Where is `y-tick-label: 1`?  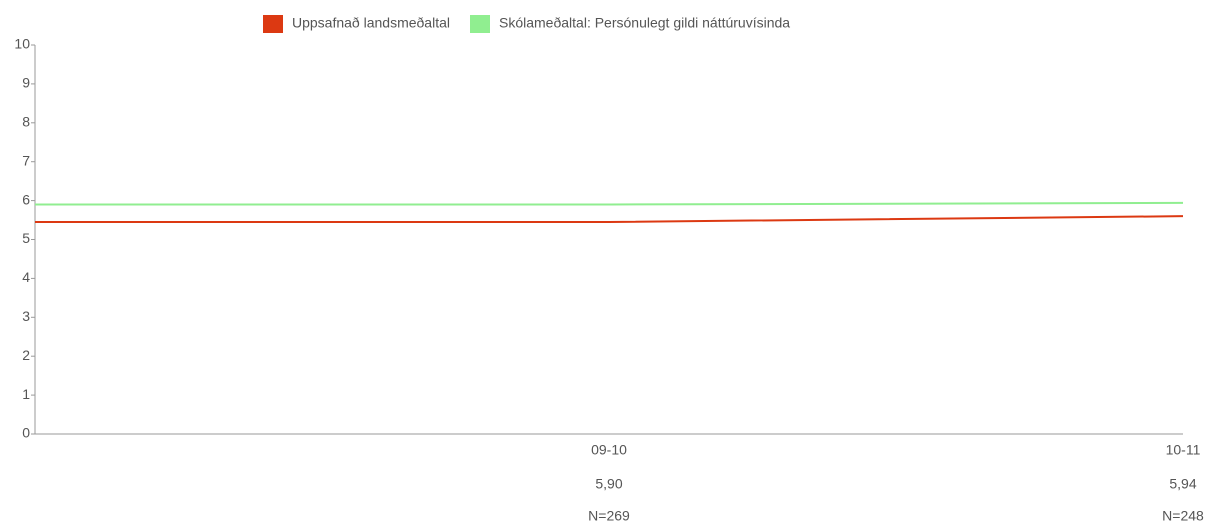
y-tick-label: 1 is located at coordinates (26, 394).